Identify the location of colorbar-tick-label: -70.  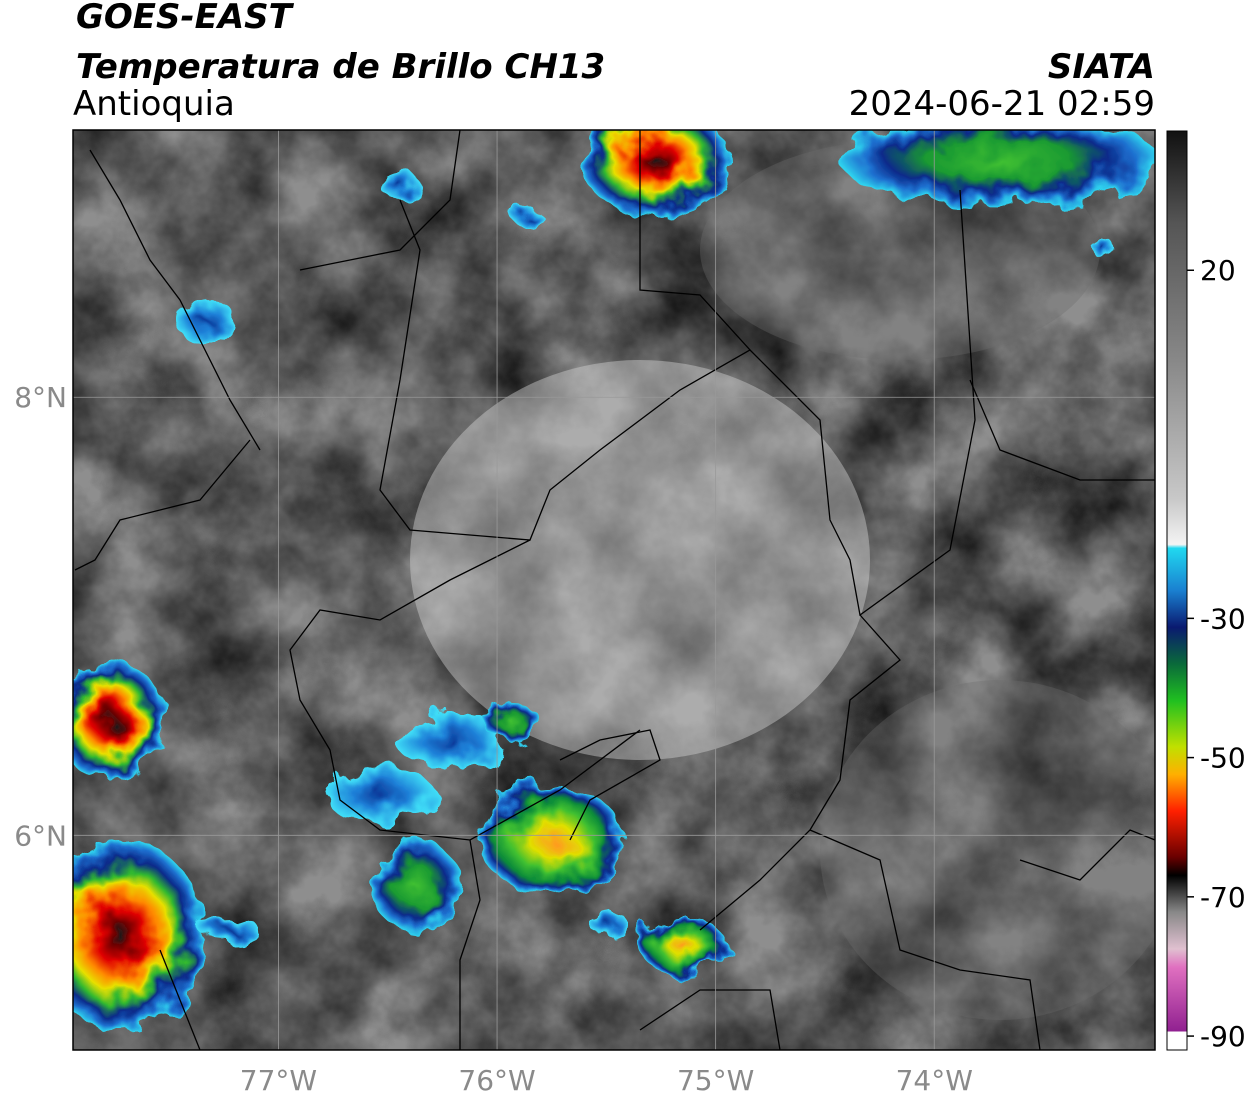
(1223, 897).